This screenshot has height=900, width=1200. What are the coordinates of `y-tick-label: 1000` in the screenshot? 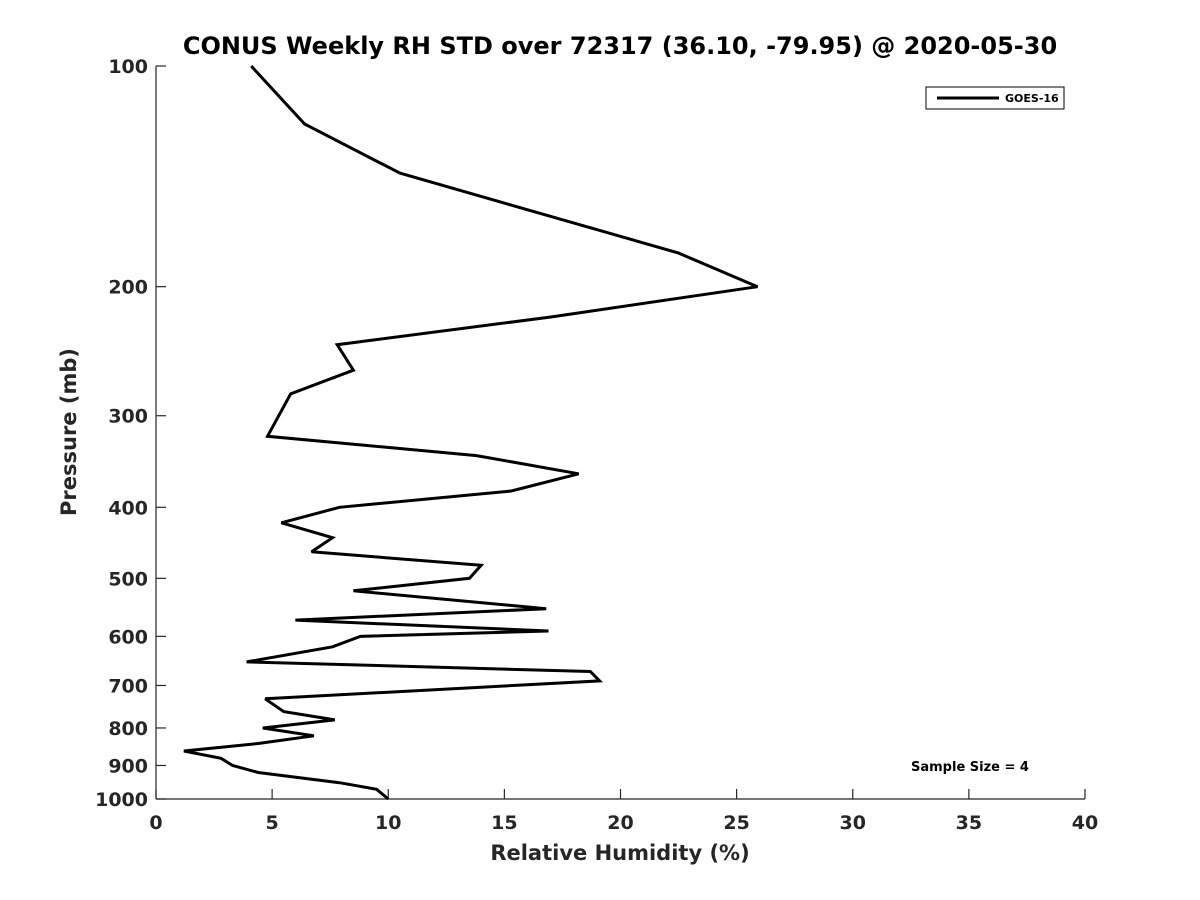 It's located at (121, 800).